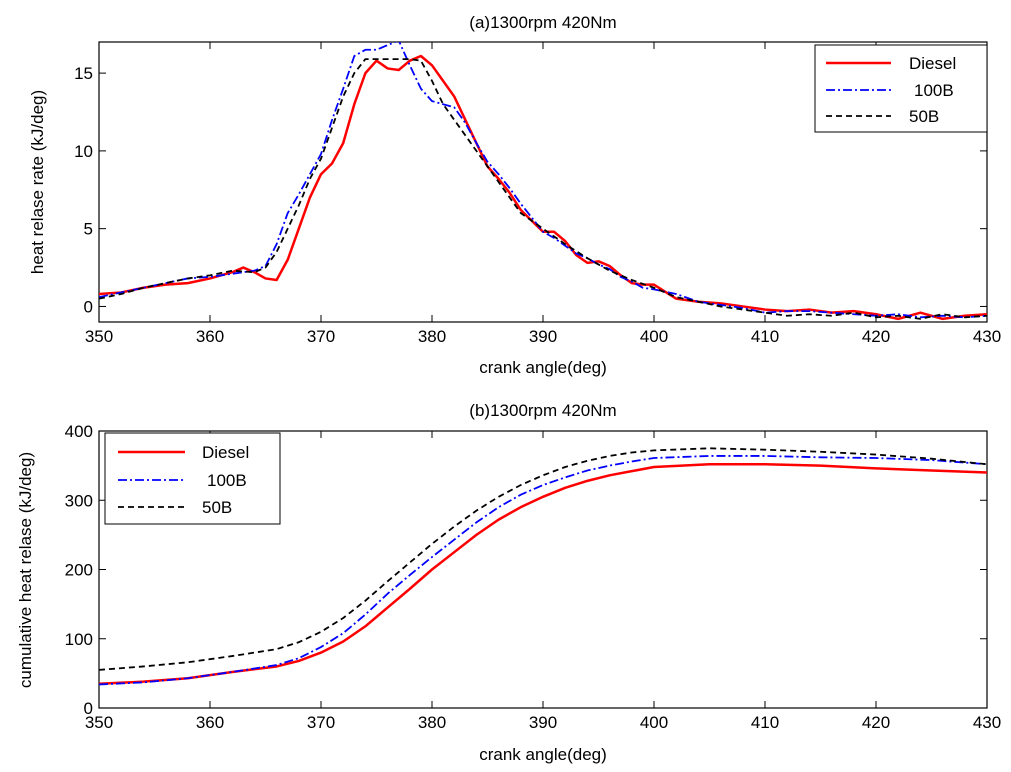 The image size is (1011, 772). Describe the element at coordinates (210, 336) in the screenshot. I see `panel-a-x-tick-label: 360` at that location.